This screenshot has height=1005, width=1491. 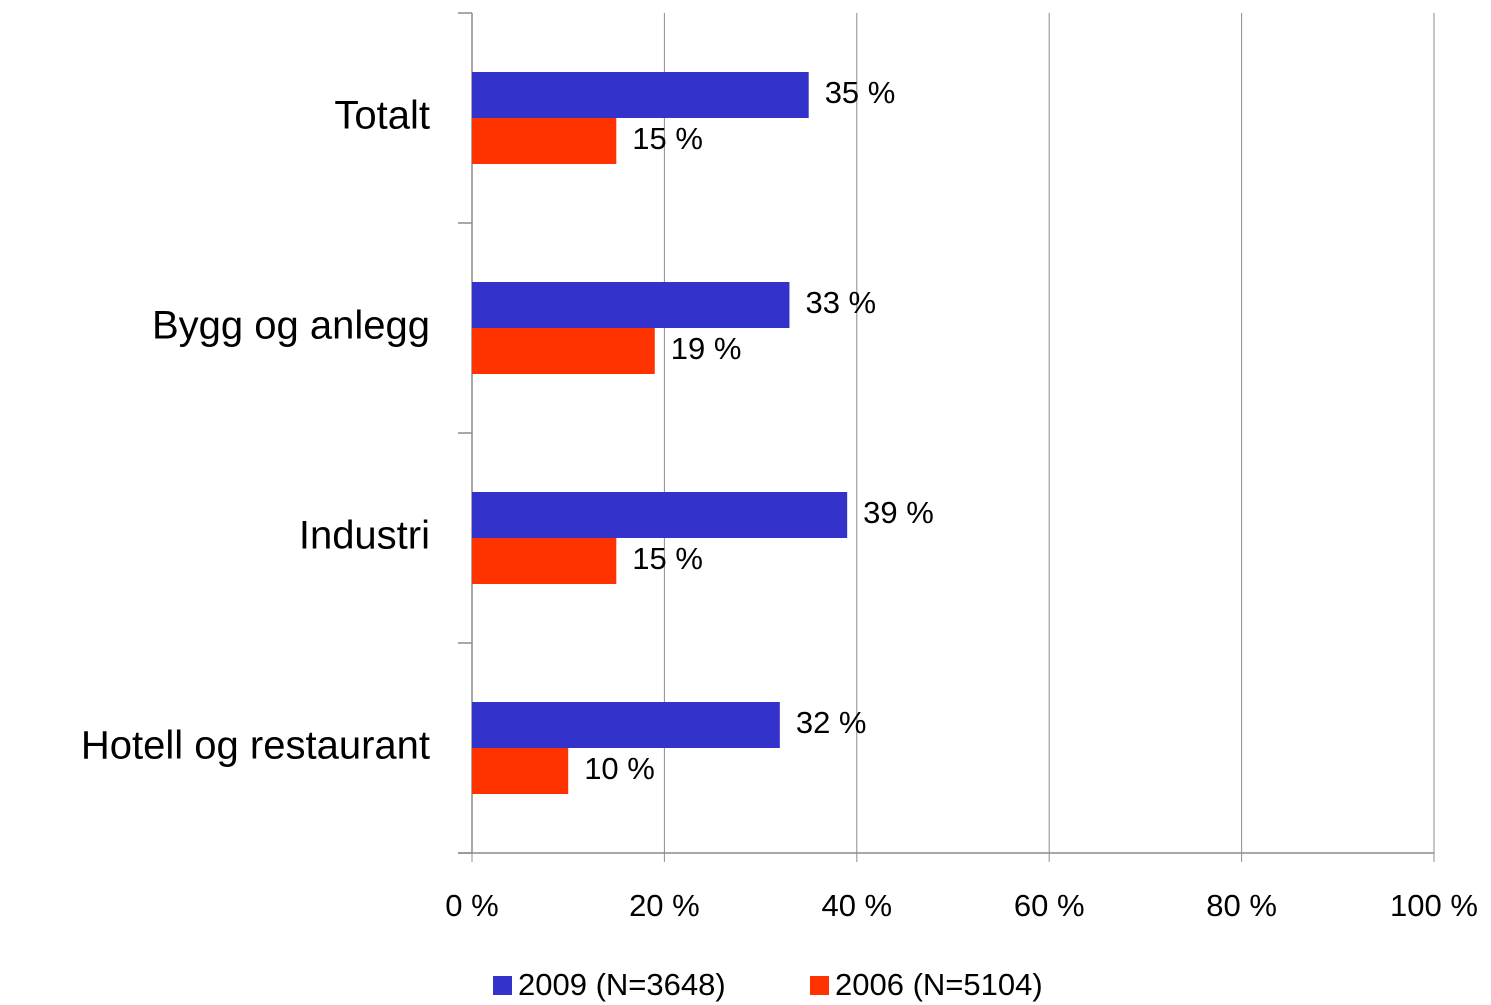 I want to click on x-tick-label: 60 %, so click(x=1049, y=905).